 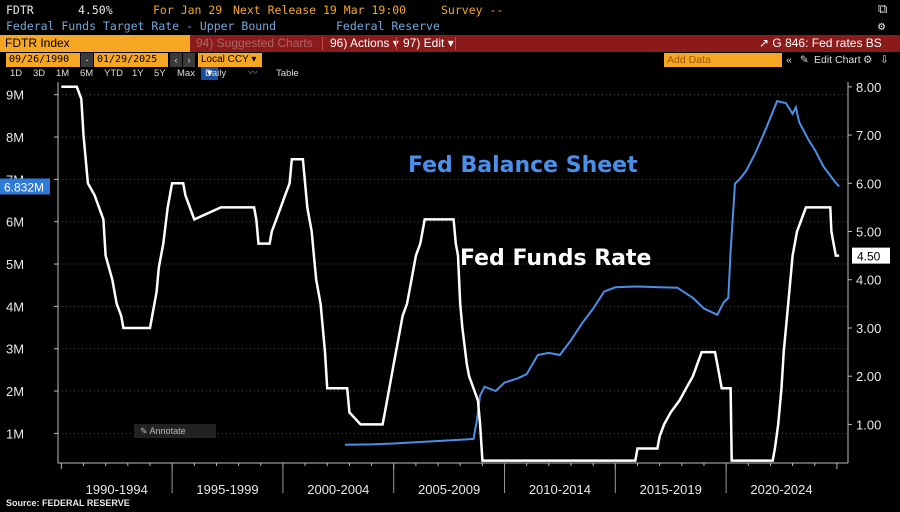 What do you see at coordinates (253, 73) in the screenshot?
I see `line-chart-icon: 〰` at bounding box center [253, 73].